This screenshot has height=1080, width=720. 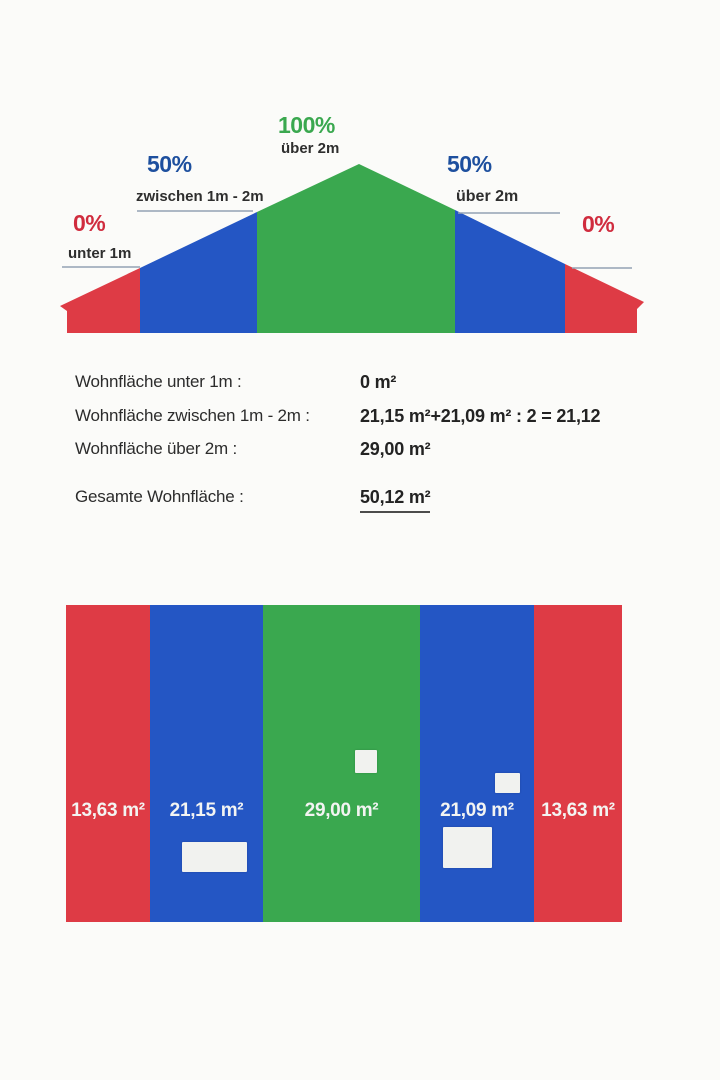 What do you see at coordinates (356, 248) in the screenshot?
I see `roof-section-green-center` at bounding box center [356, 248].